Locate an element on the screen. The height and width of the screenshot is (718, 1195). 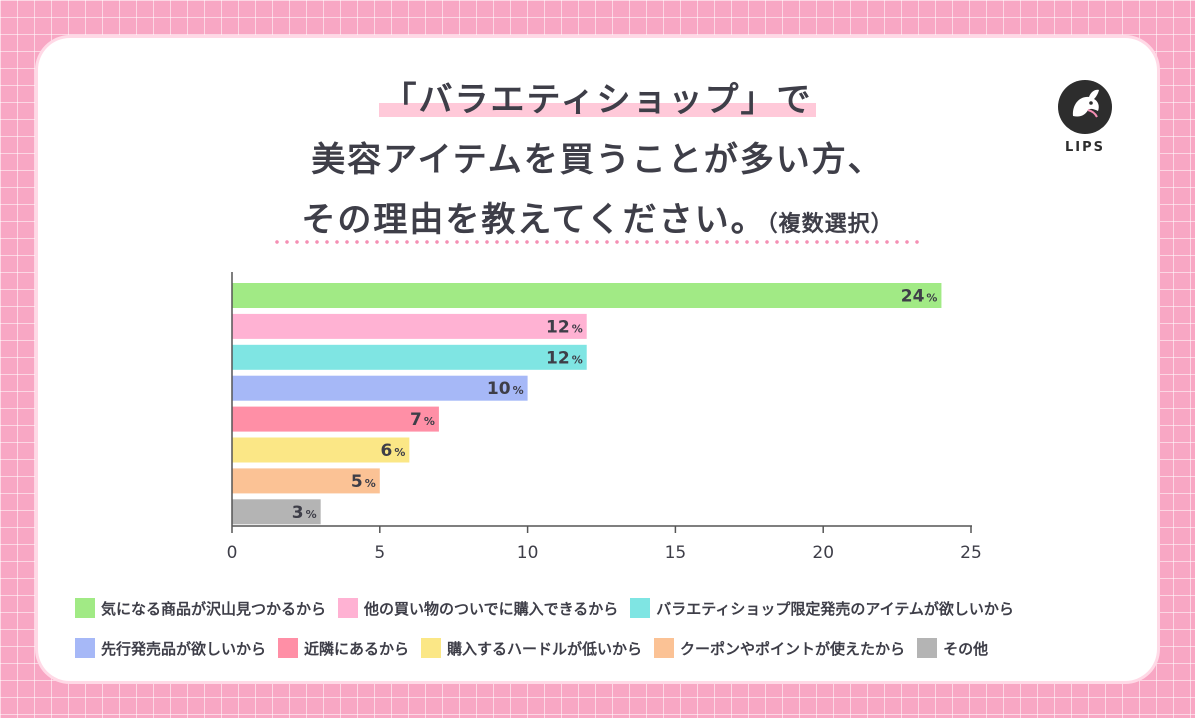
data-label: 10% is located at coordinates (505, 389).